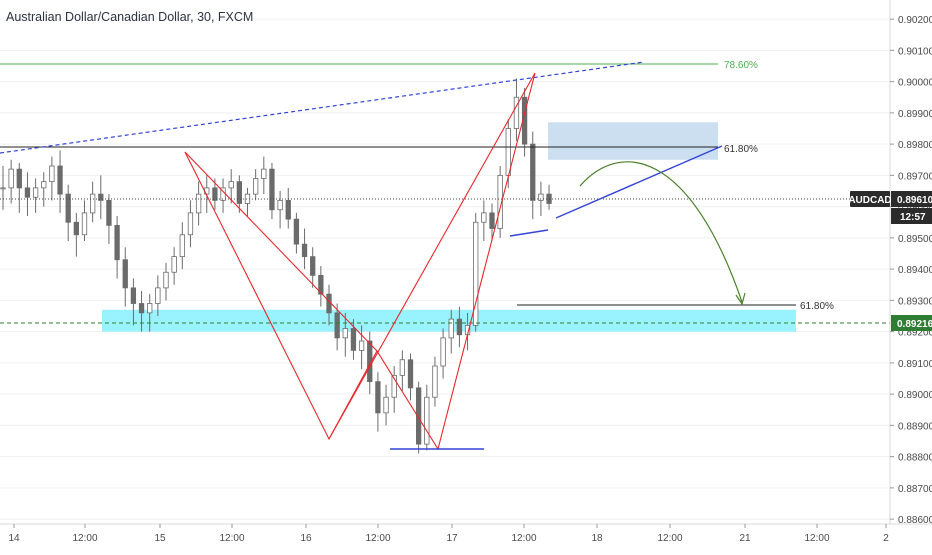 This screenshot has height=555, width=932. Describe the element at coordinates (633, 141) in the screenshot. I see `supply-zone` at that location.